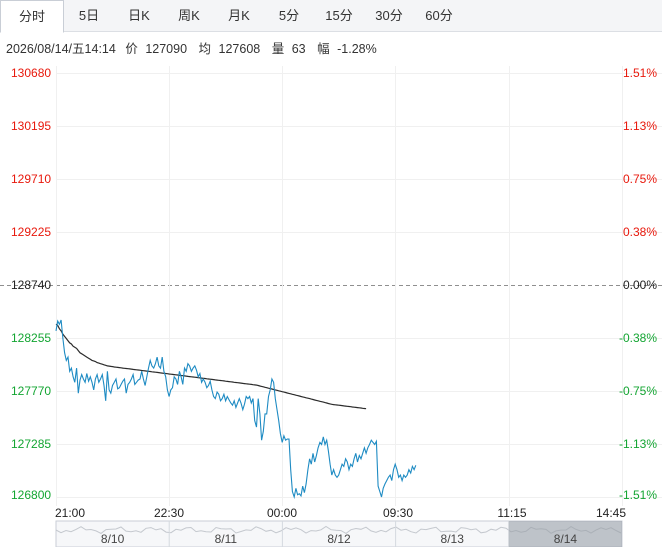 The width and height of the screenshot is (662, 547). I want to click on time-tick-2: 00:00, so click(282, 513).